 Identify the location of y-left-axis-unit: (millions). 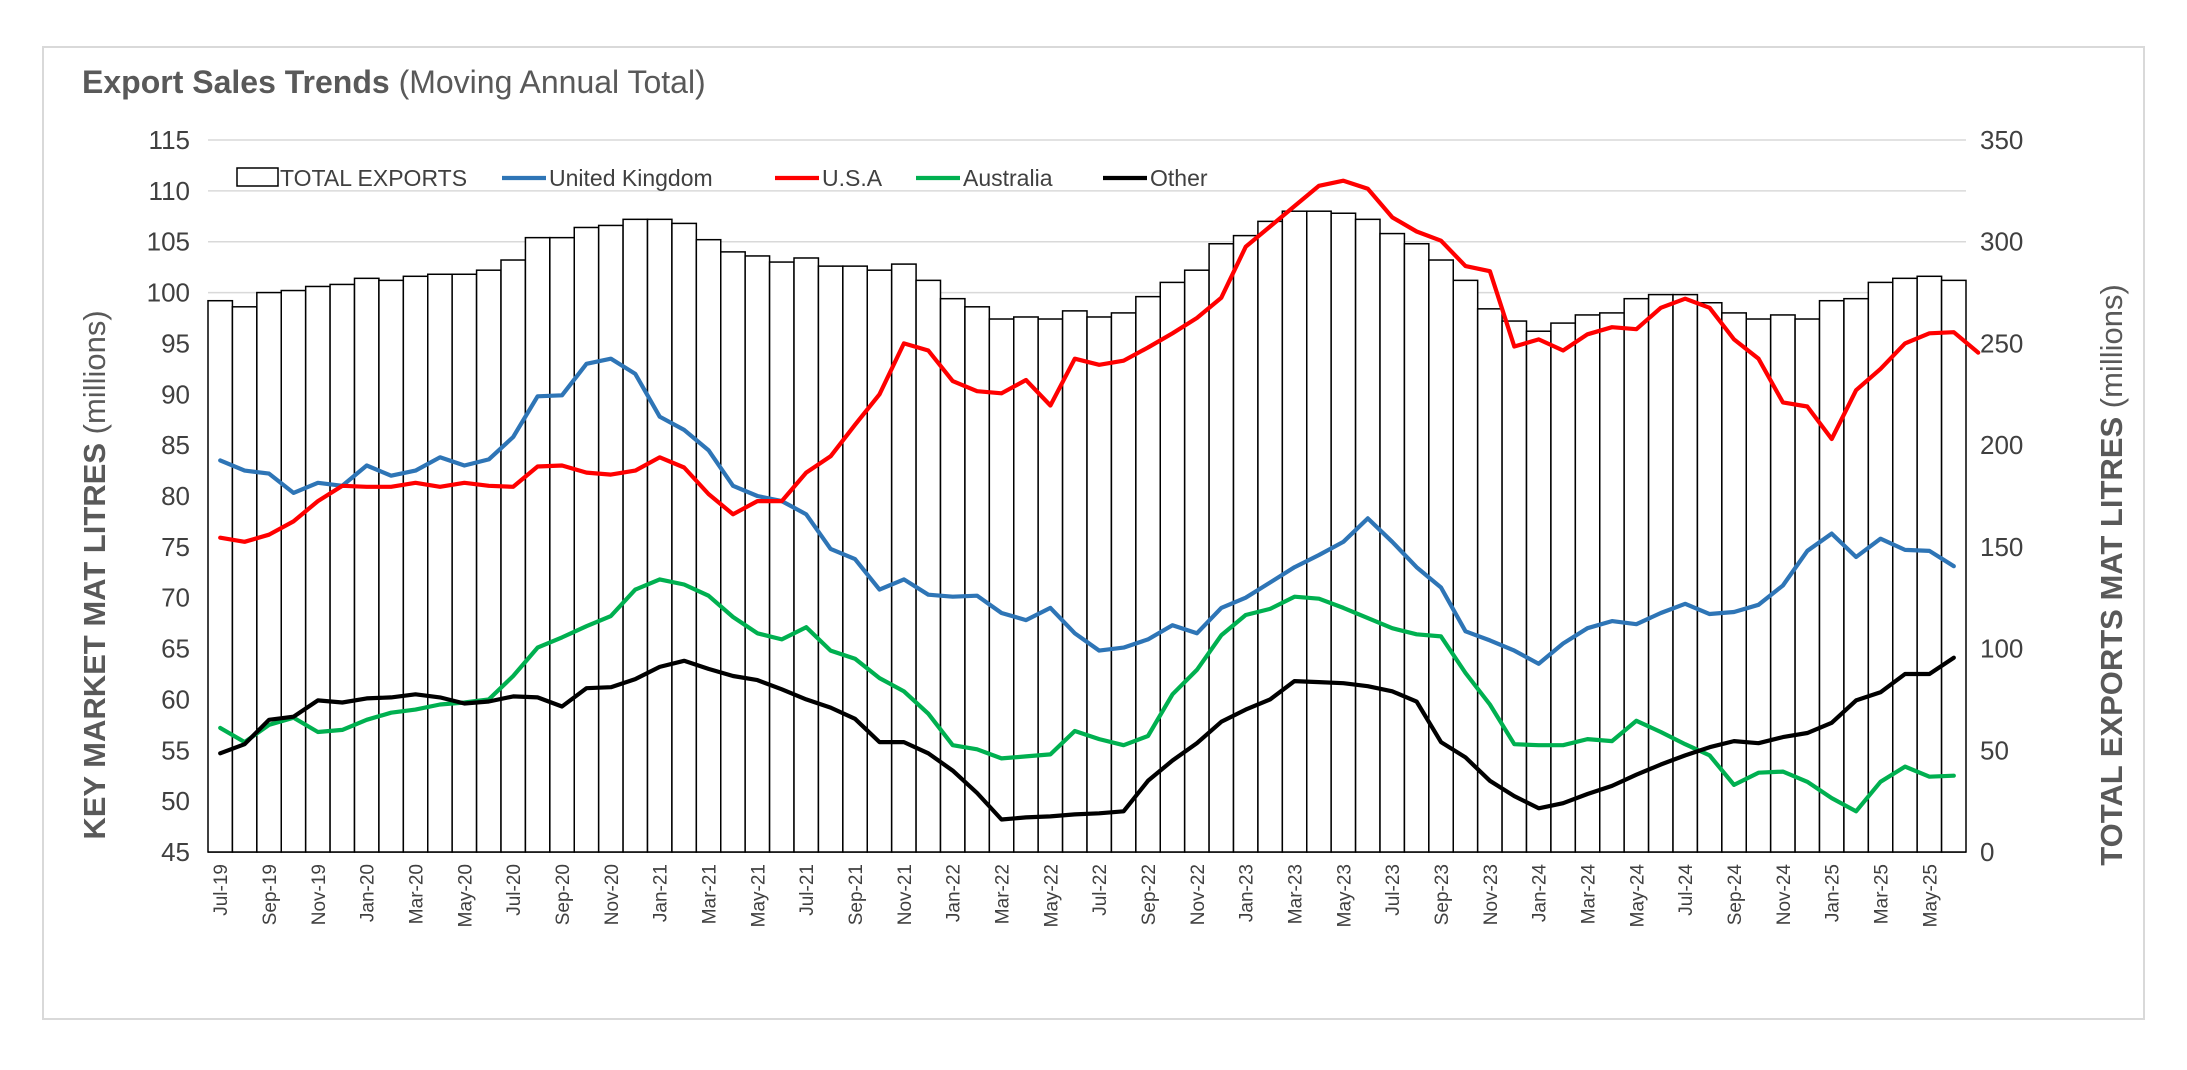
(94, 372).